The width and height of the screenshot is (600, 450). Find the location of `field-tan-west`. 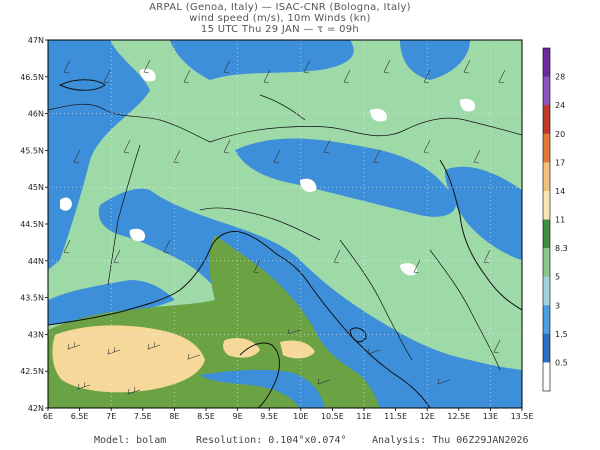

field-tan-west is located at coordinates (128, 359).